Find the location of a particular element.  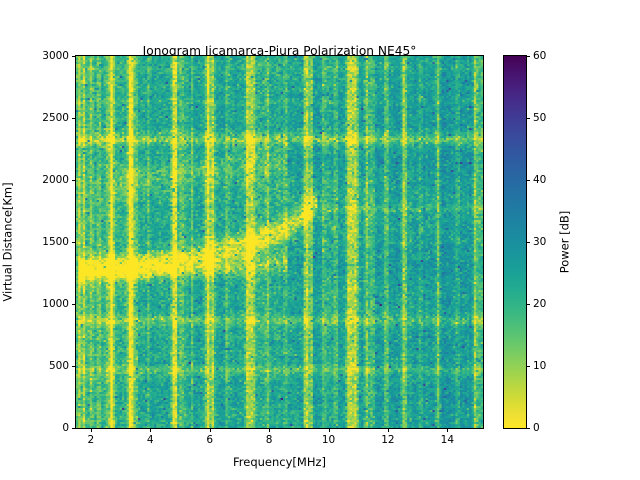

y-axis-tick-label: 2000 is located at coordinates (55, 180).